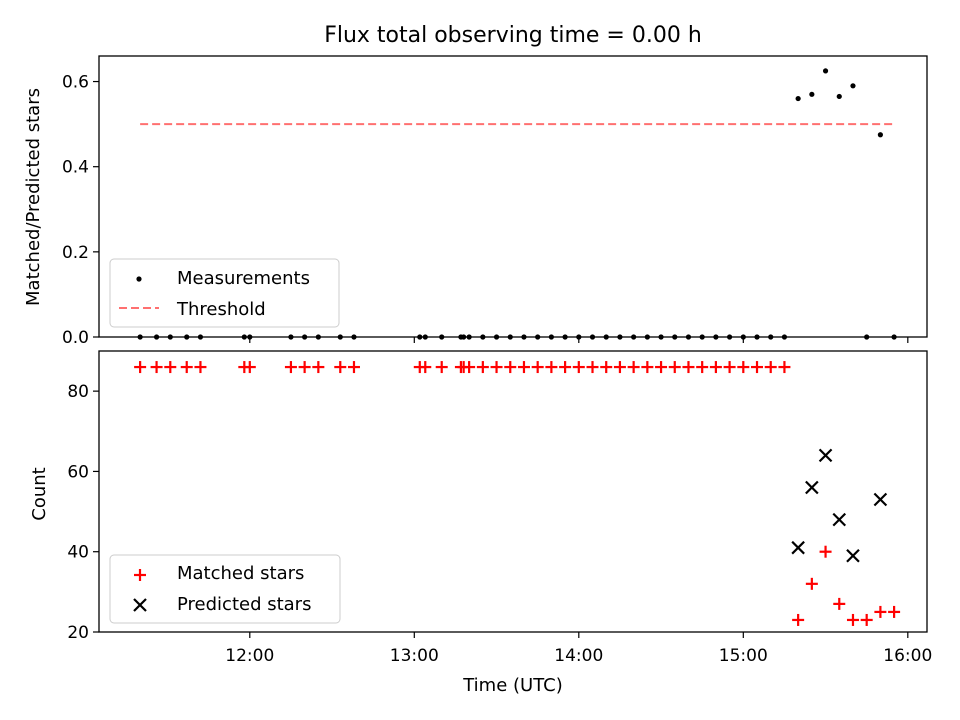 This screenshot has width=960, height=720. I want to click on legend-predicted-label: Predicted stars, so click(244, 604).